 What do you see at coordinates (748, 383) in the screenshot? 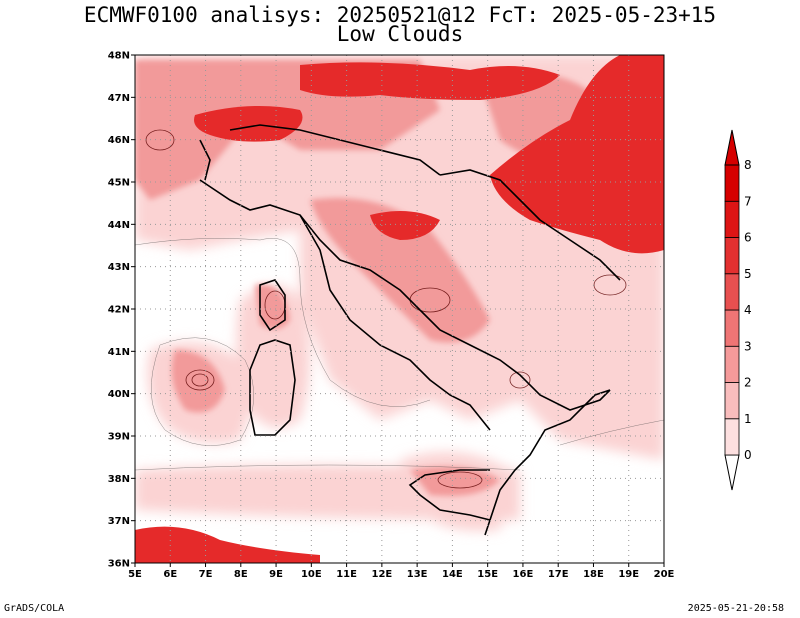
I see `colorbar-label: 2` at bounding box center [748, 383].